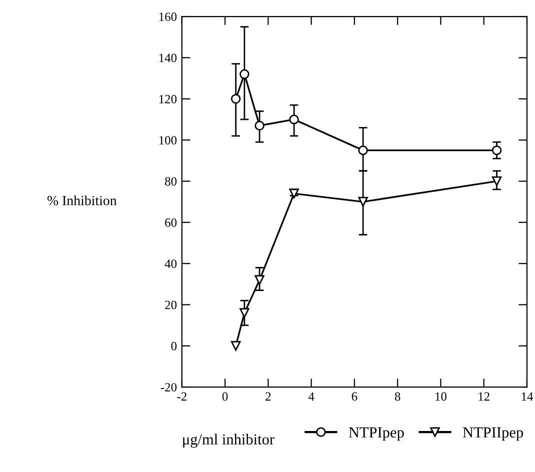  Describe the element at coordinates (484, 396) in the screenshot. I see `x-tick-label: 12` at that location.